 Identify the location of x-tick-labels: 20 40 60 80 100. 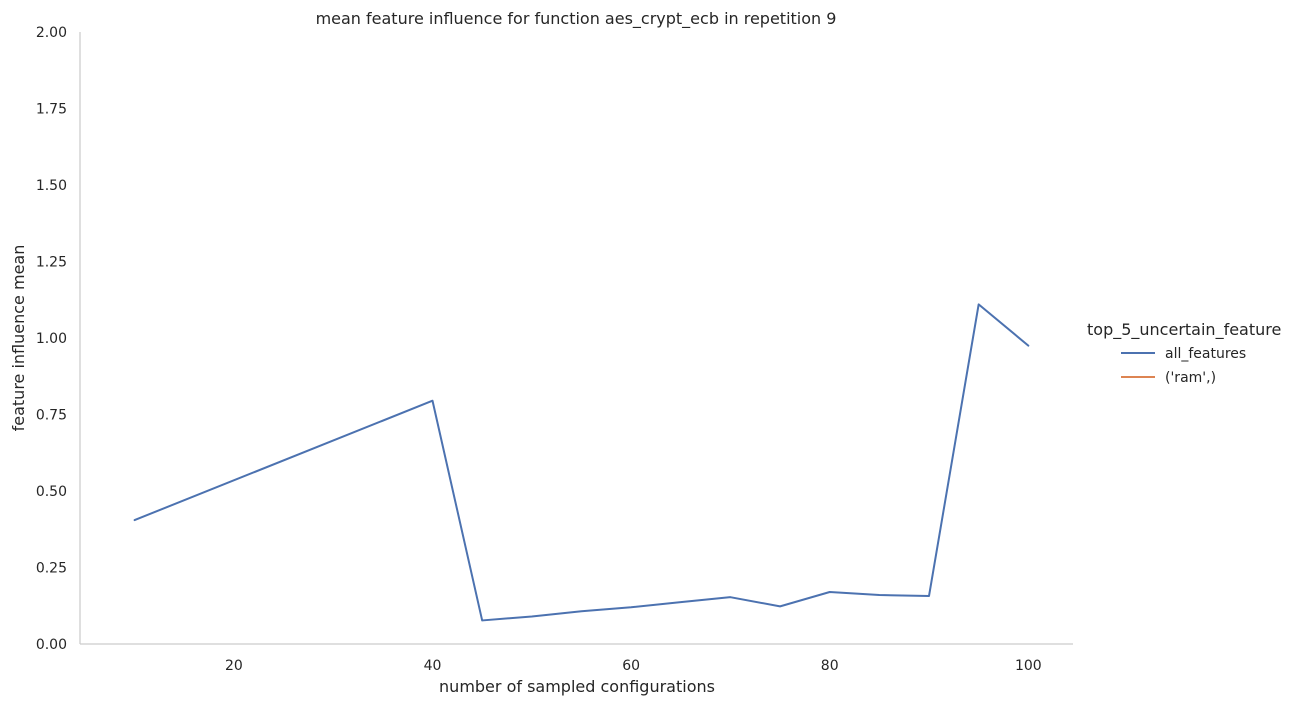
(633, 666).